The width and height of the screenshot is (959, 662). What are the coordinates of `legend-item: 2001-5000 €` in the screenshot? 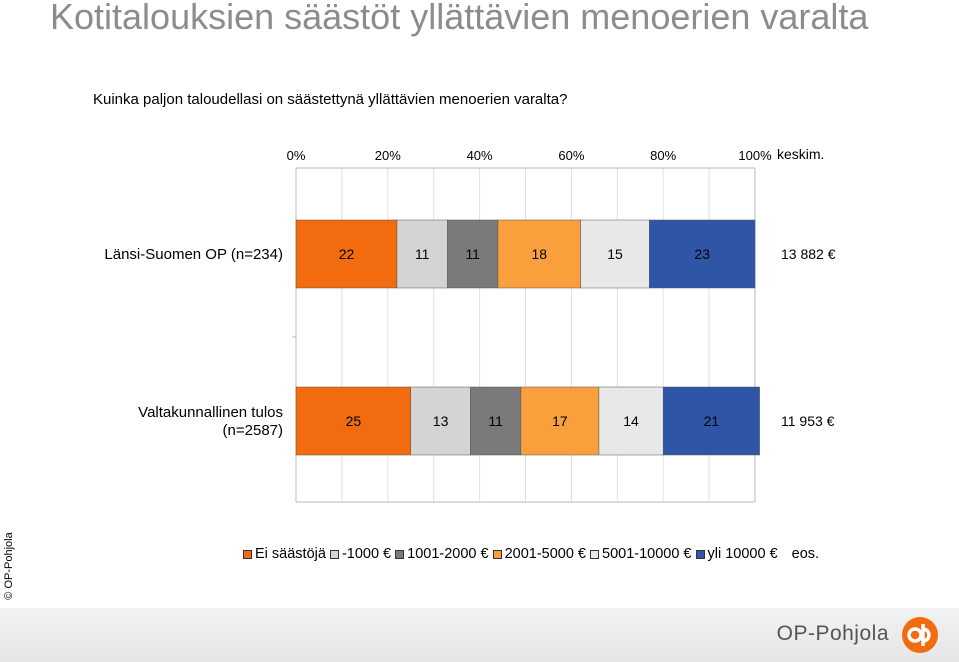 It's located at (539, 554).